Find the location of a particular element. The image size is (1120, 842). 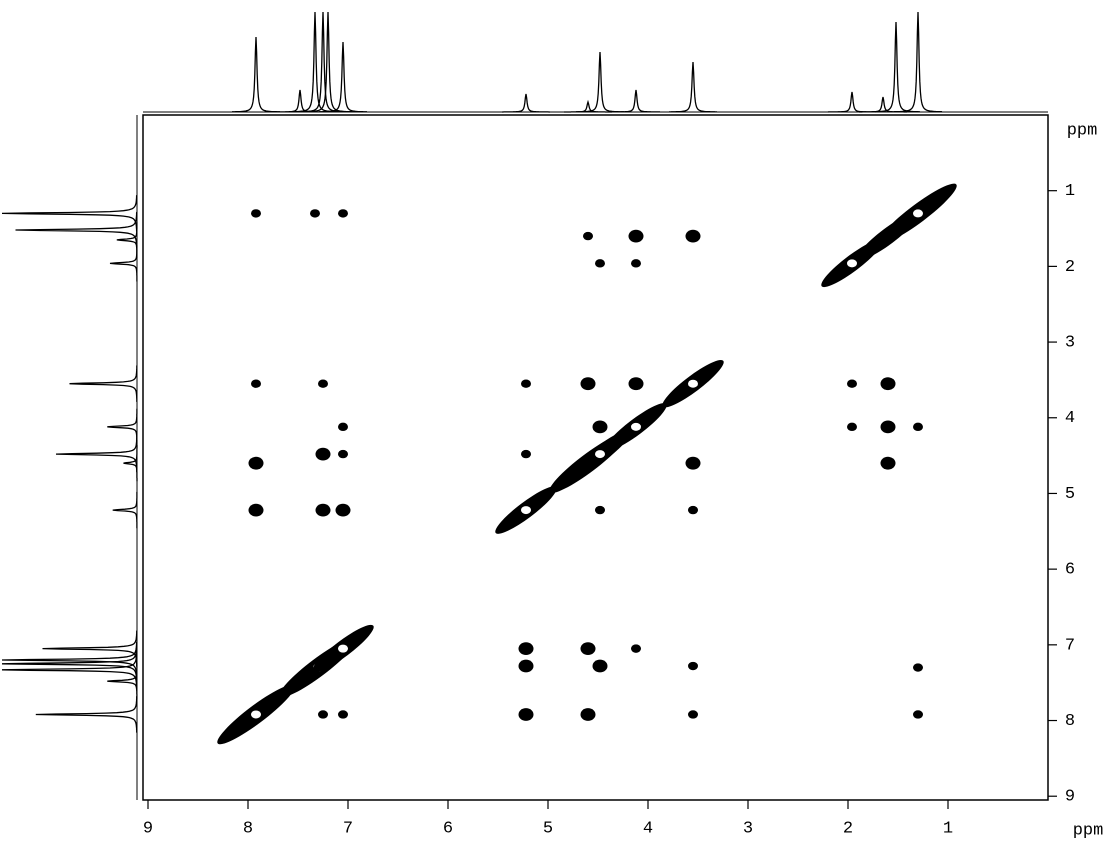

x-tick-label: 4 is located at coordinates (648, 828).